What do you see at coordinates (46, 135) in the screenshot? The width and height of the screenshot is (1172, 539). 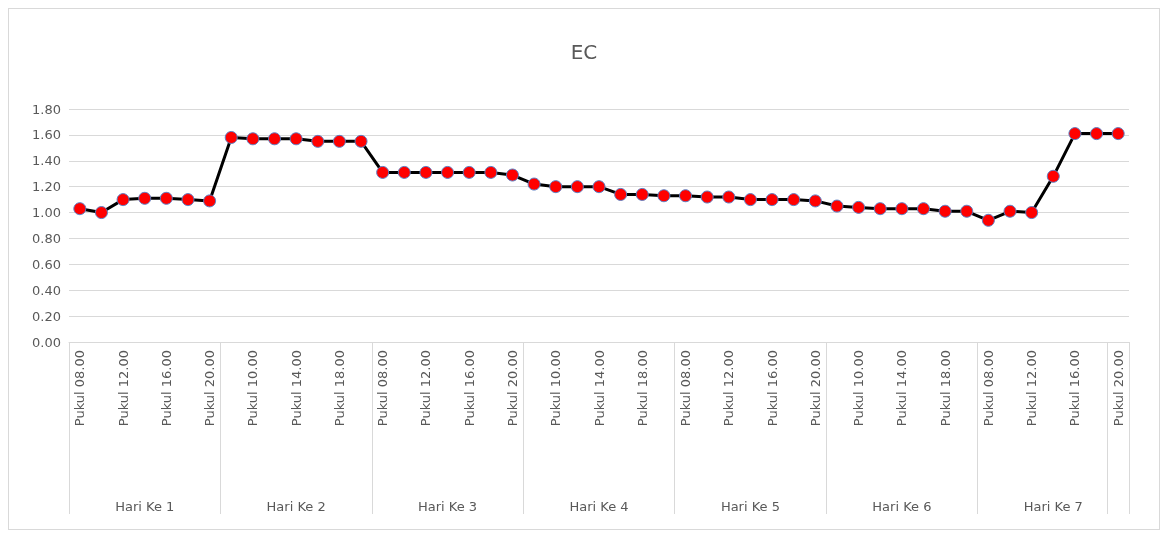 I see `y-tick-label: 1.60` at bounding box center [46, 135].